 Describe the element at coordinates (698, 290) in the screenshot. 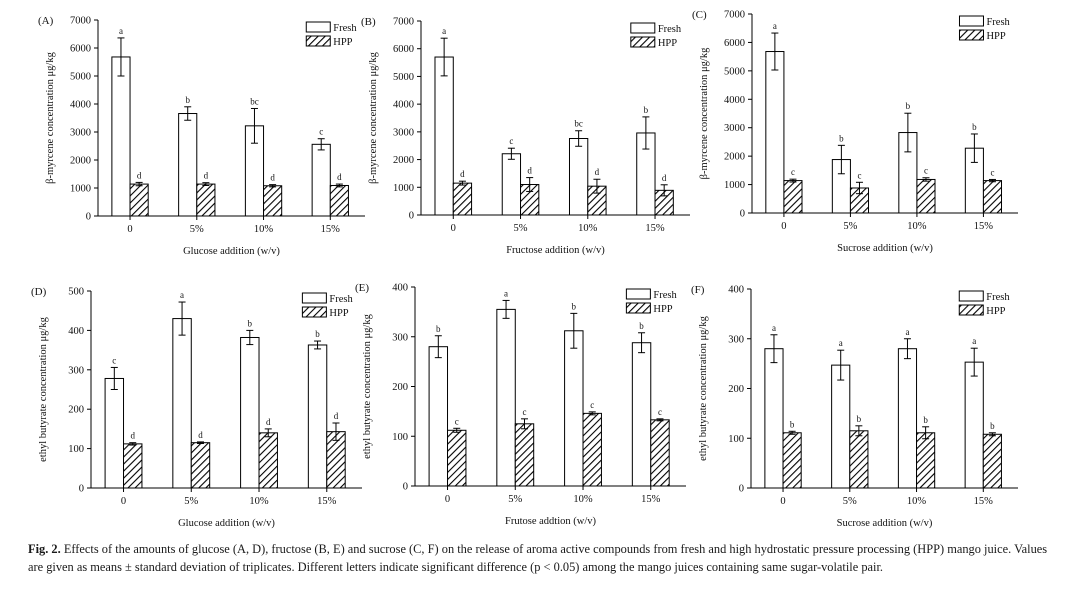

I see `panel-label: (F)` at that location.